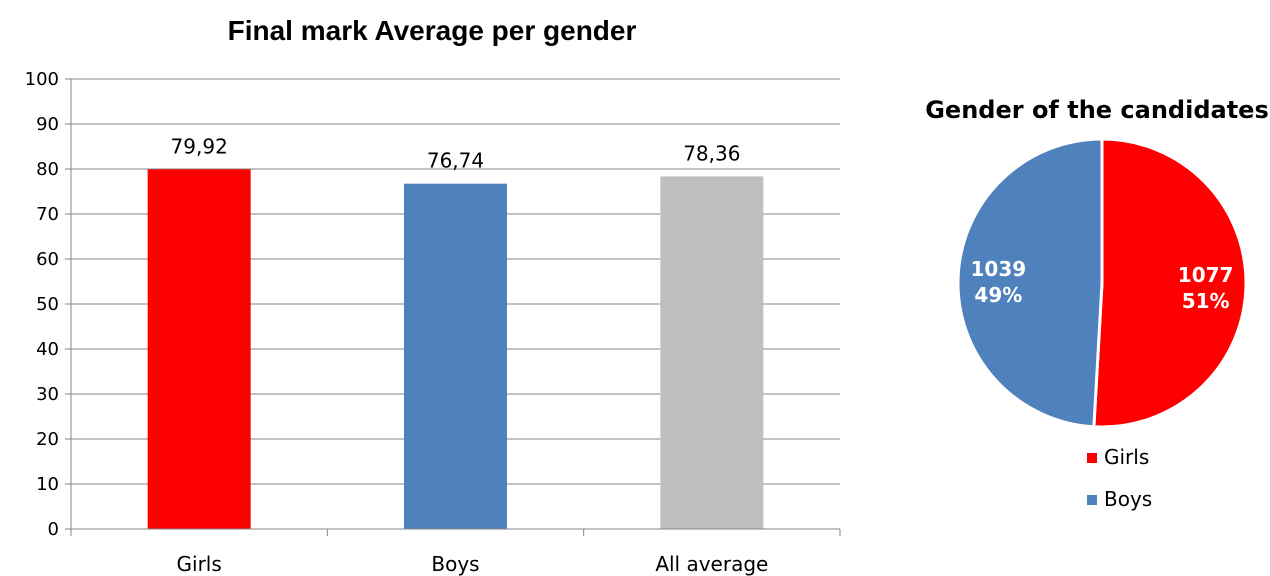 This screenshot has height=576, width=1270. What do you see at coordinates (42, 79) in the screenshot?
I see `y-tick-label: 100` at bounding box center [42, 79].